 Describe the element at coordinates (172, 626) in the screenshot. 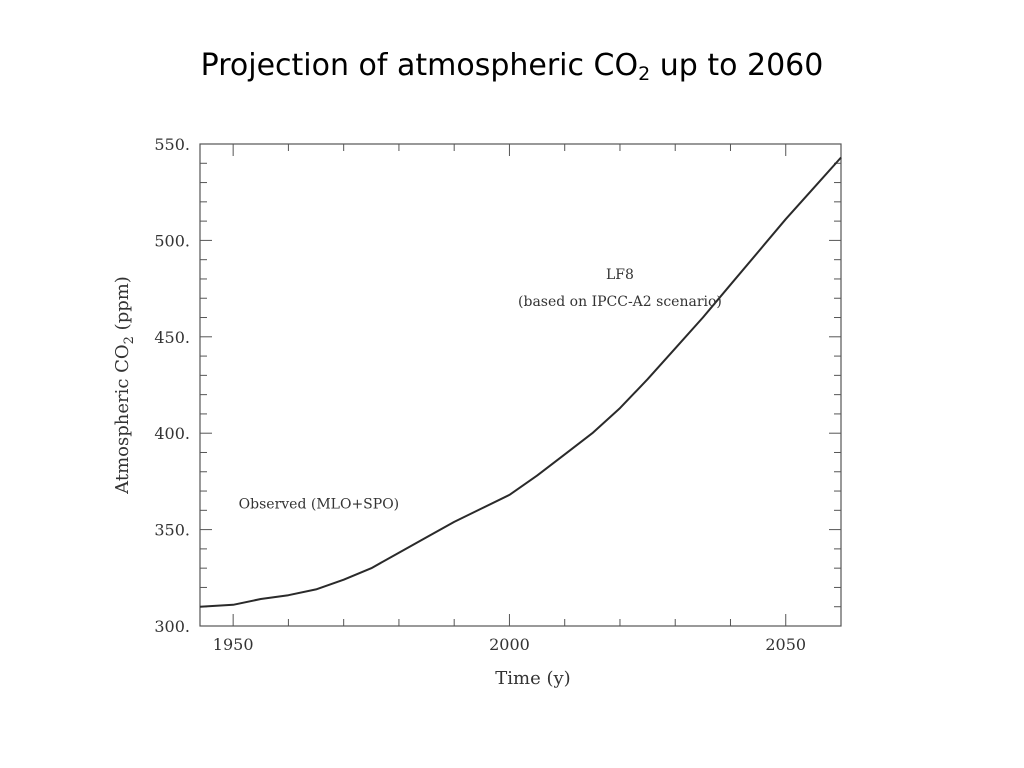

I see `y-tick-label: 300.` at that location.